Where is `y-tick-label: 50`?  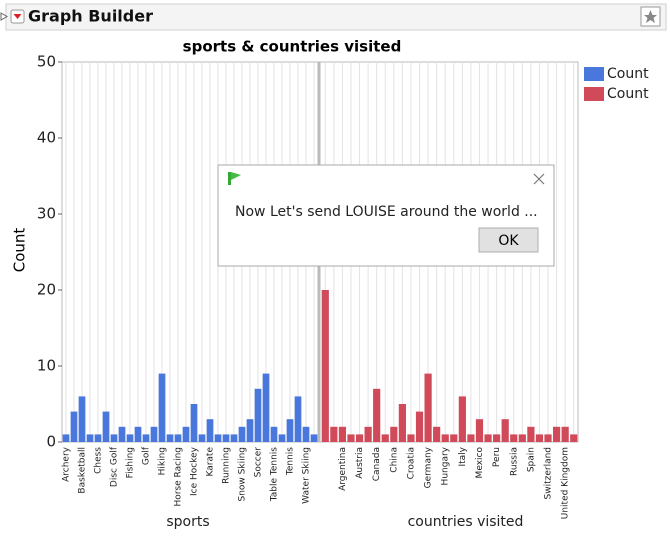
y-tick-label: 50 is located at coordinates (46, 62).